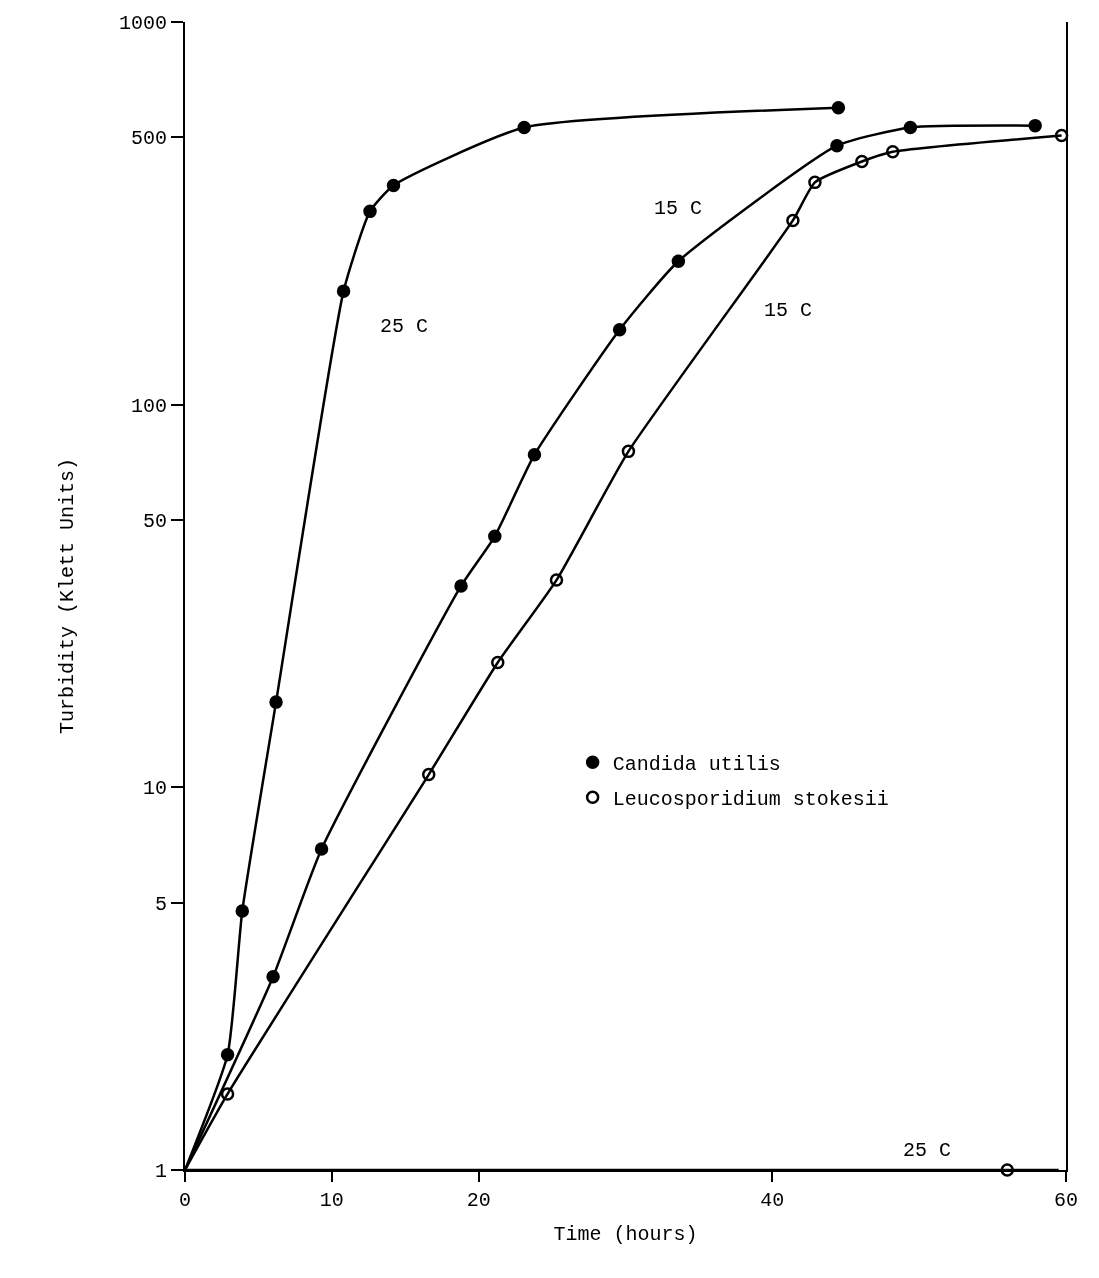  What do you see at coordinates (142, 23) in the screenshot?
I see `y-tick-label: 1000` at bounding box center [142, 23].